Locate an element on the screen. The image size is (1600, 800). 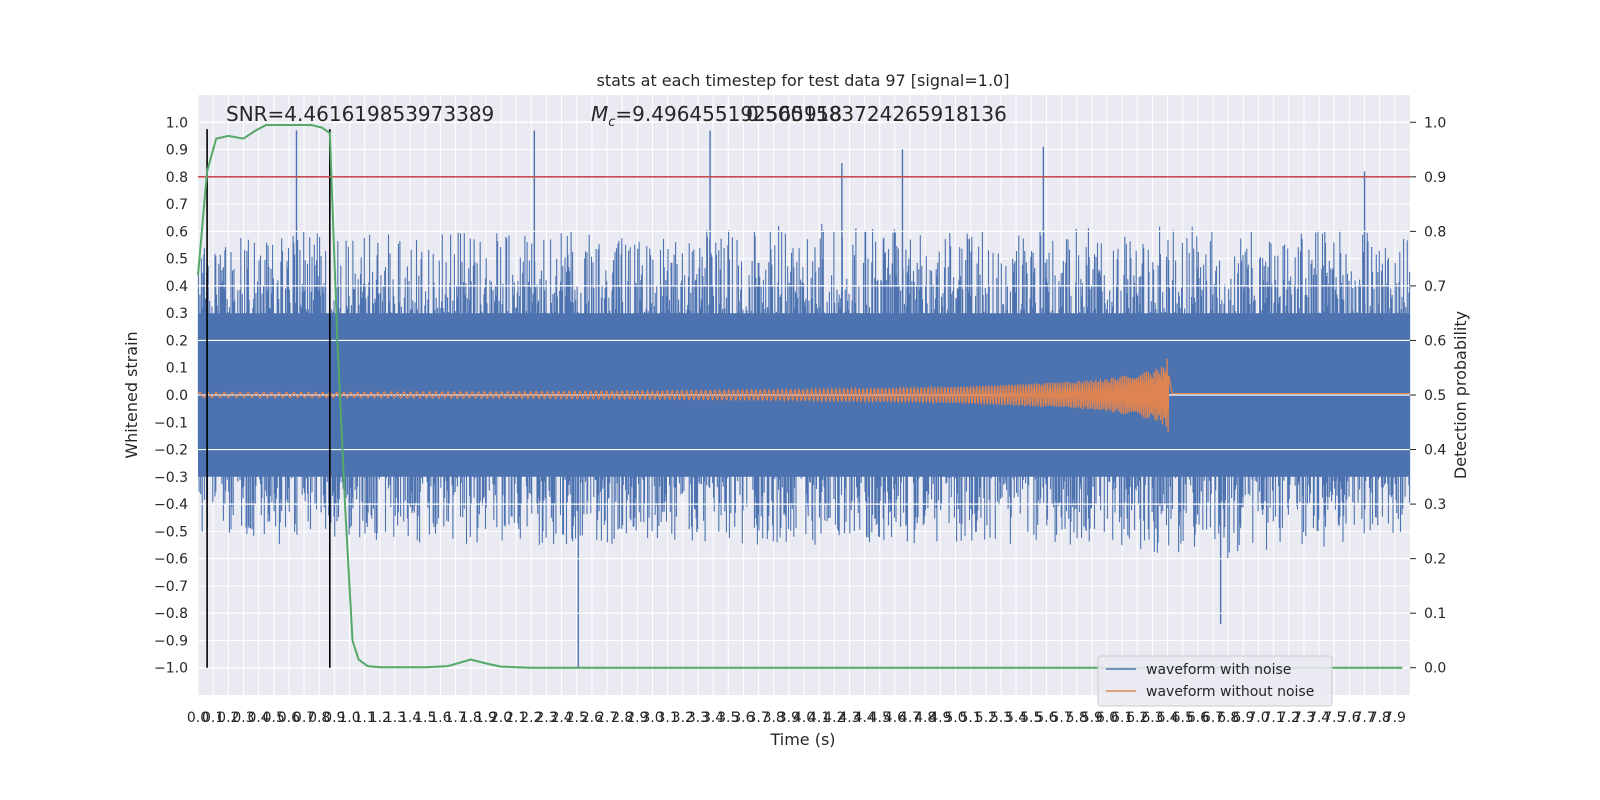
x-tick-label: 2.8 is located at coordinates (622, 718).